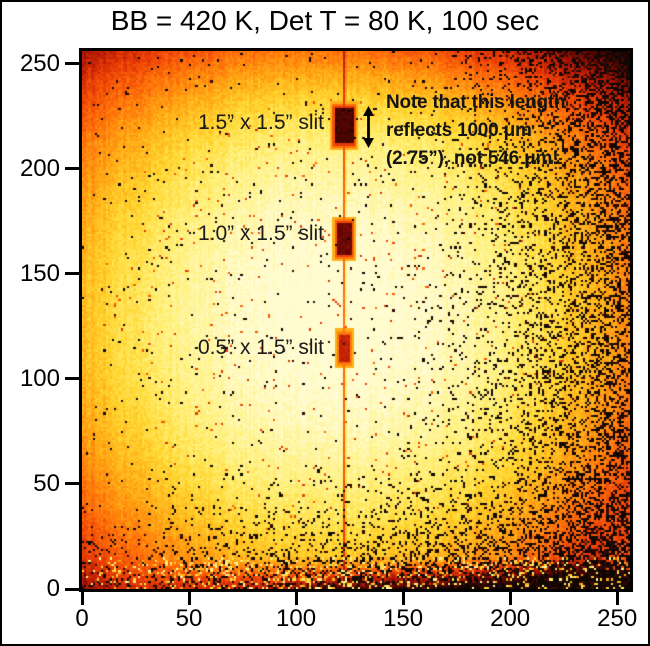 Image resolution: width=650 pixels, height=646 pixels. What do you see at coordinates (510, 618) in the screenshot?
I see `x-axis-tick-label: 200` at bounding box center [510, 618].